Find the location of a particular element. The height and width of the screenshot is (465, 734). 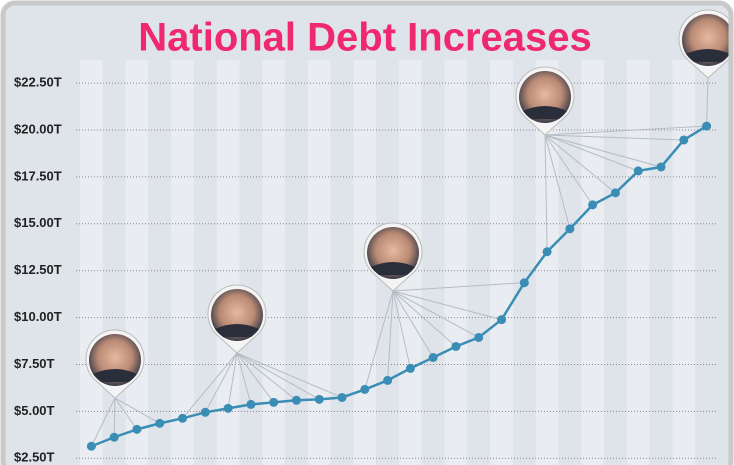

y-tick-label: $2.50T is located at coordinates (34, 457).